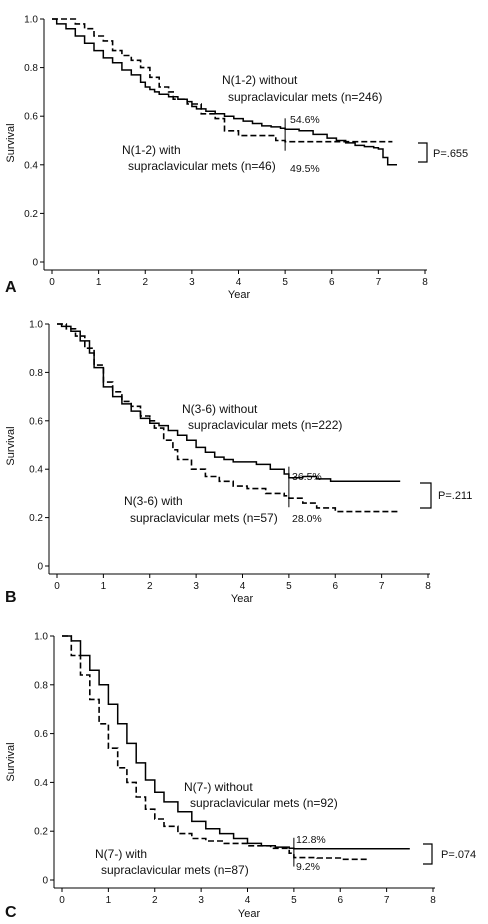  What do you see at coordinates (307, 519) in the screenshot?
I see `pct-with: 28.0%` at bounding box center [307, 519].